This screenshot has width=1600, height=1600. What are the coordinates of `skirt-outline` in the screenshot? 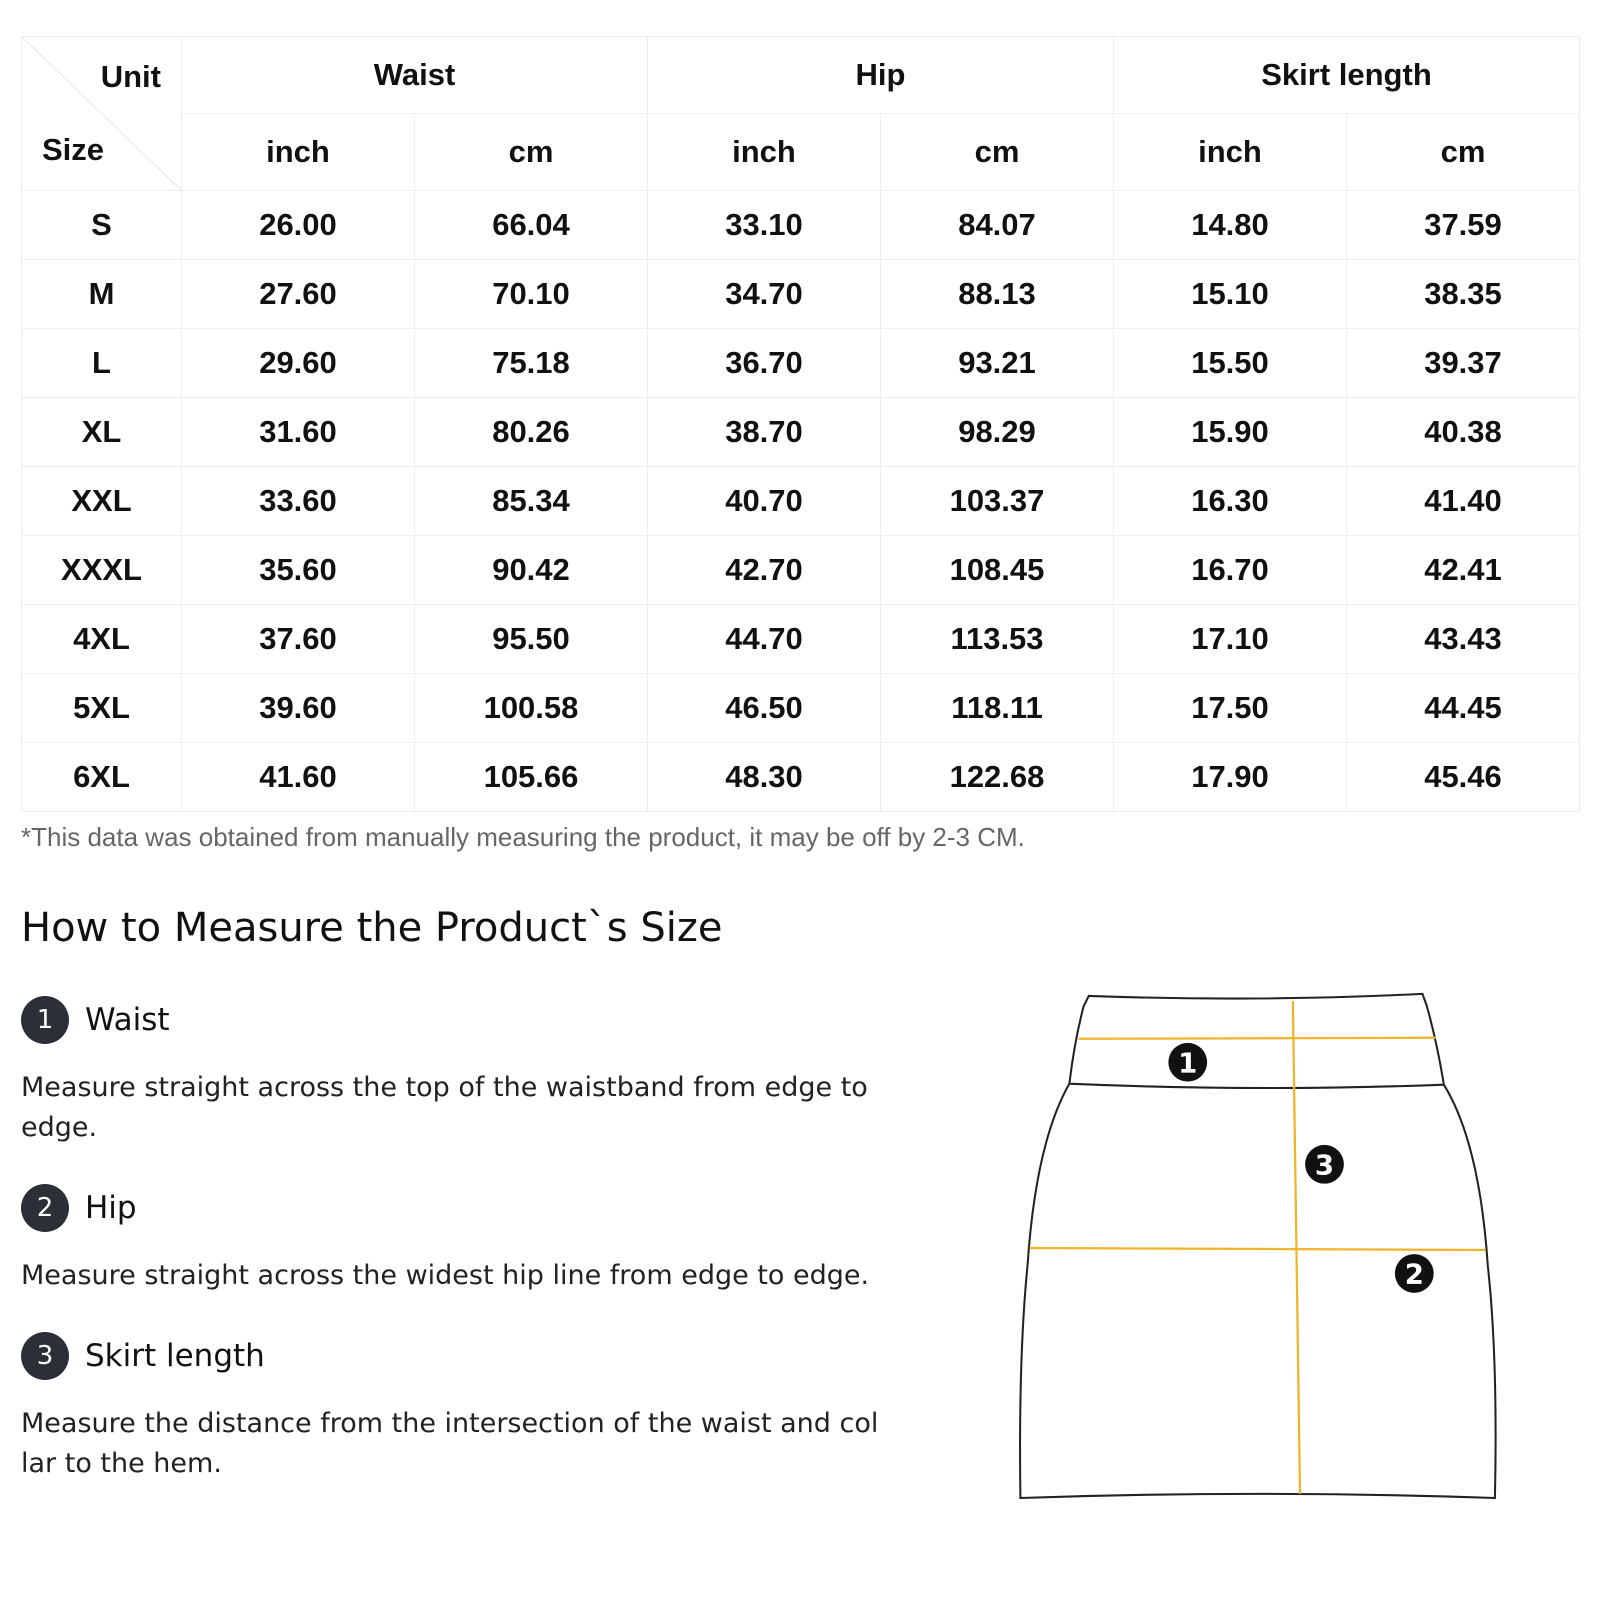 It's located at (1258, 1246).